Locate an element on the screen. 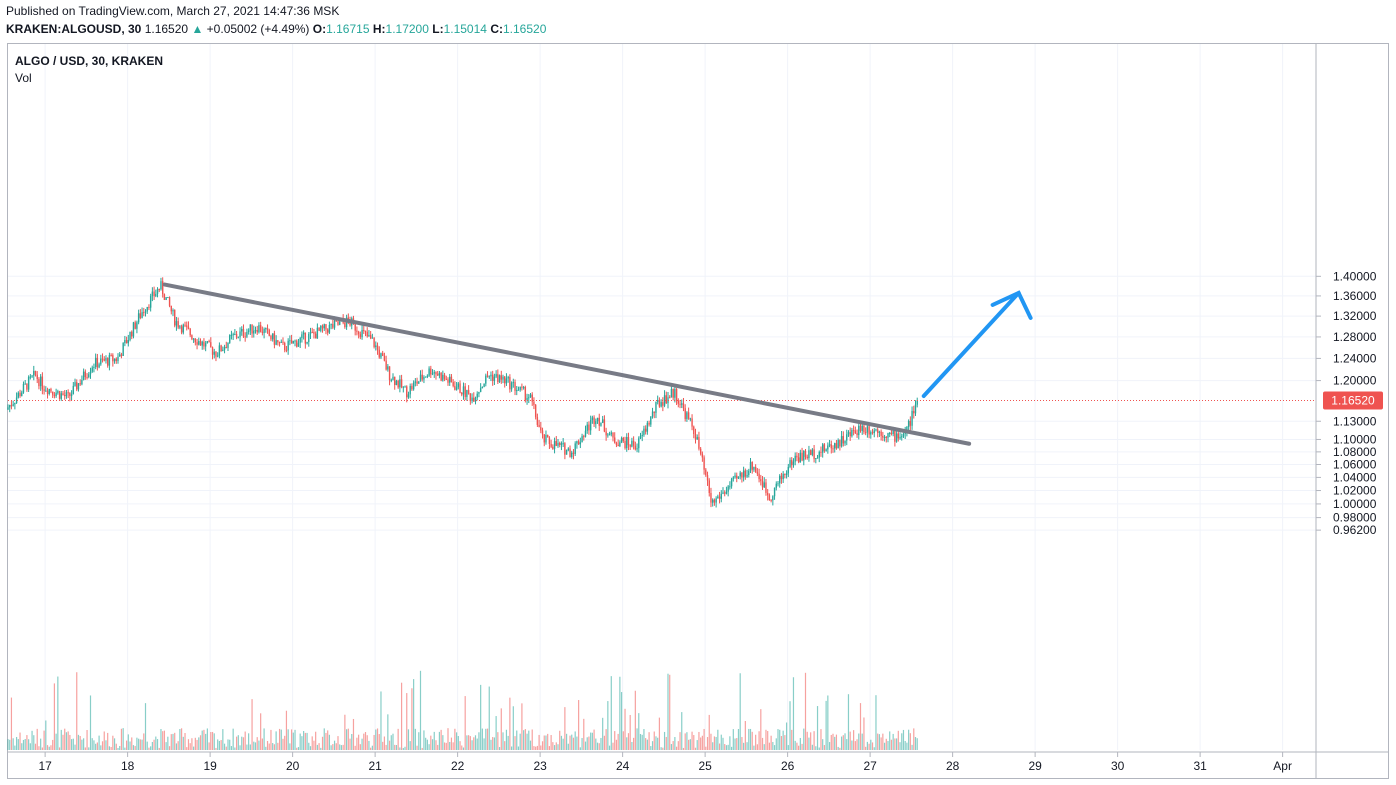 This screenshot has width=1396, height=785. y-tick-label: 1.24000 is located at coordinates (1355, 358).